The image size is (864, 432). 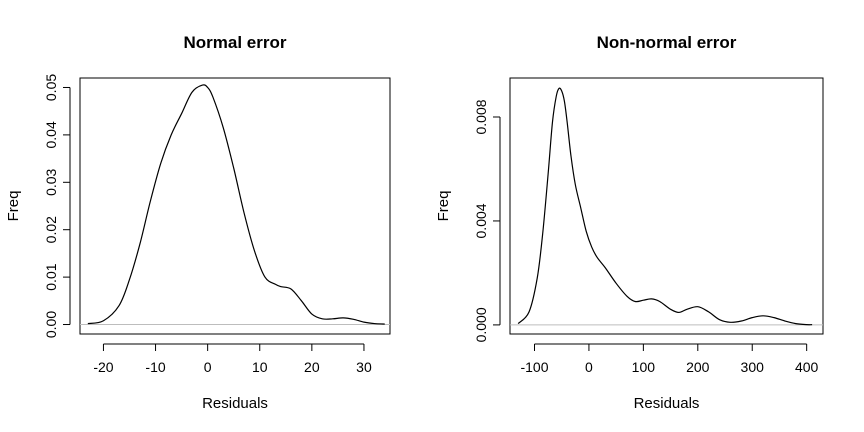 I want to click on x-tick-label: 10, so click(x=260, y=367).